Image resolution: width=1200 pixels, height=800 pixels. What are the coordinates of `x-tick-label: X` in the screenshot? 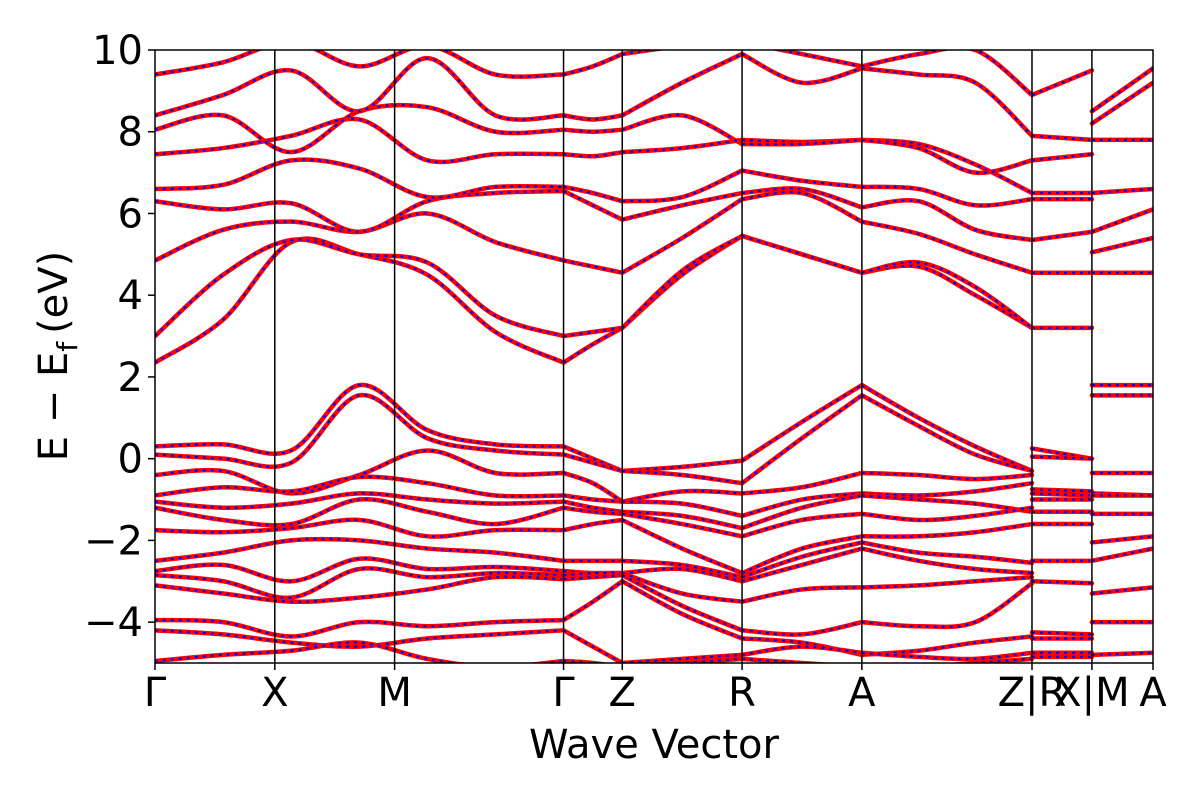 It's located at (274, 693).